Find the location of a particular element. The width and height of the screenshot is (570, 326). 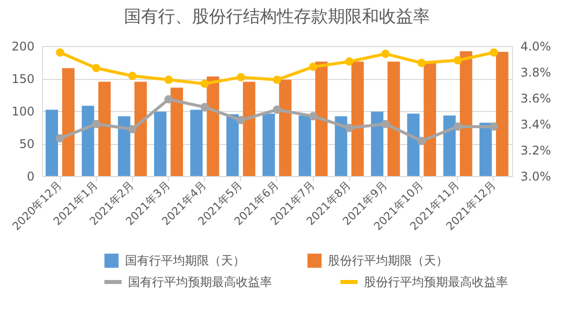

y2-tick-label: 3.2% is located at coordinates (535, 151).